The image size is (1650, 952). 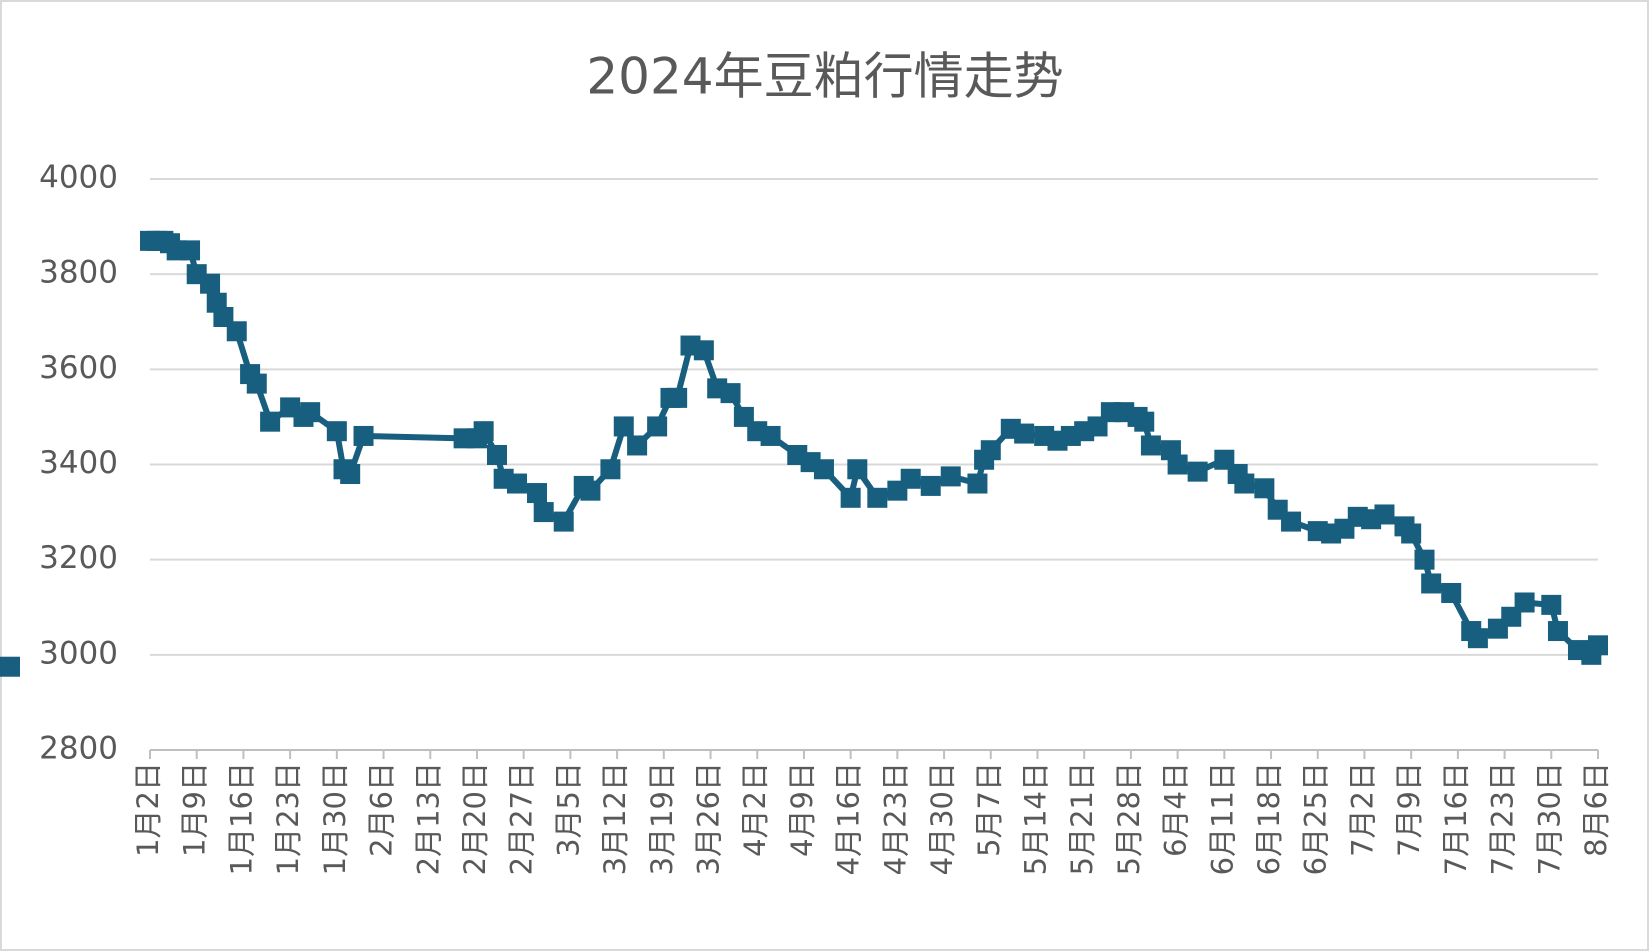 What do you see at coordinates (709, 818) in the screenshot?
I see `x-tick-label: 3月26日` at bounding box center [709, 818].